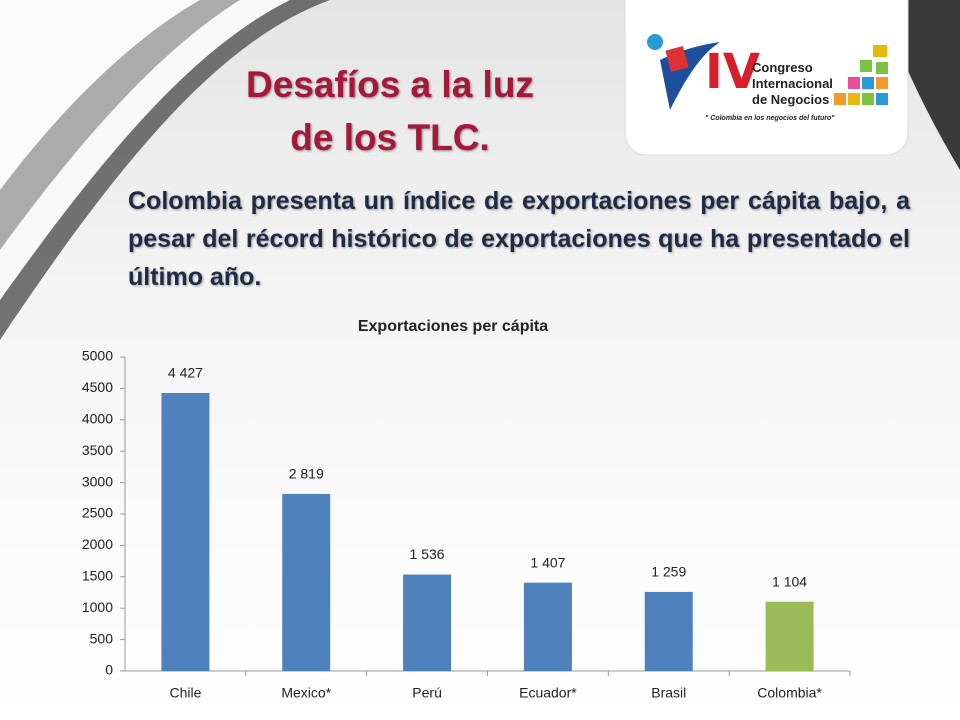  I want to click on y-tick-label: 0, so click(109, 670).